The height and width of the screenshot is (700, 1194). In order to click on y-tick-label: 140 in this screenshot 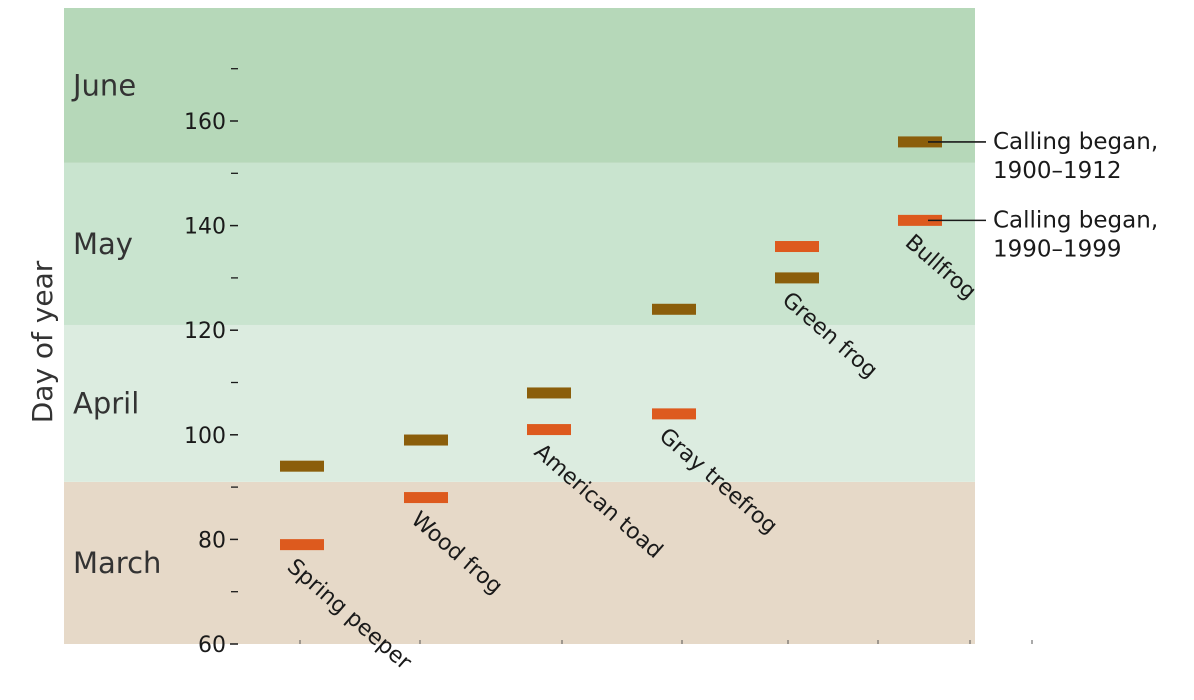, I will do `click(205, 227)`.